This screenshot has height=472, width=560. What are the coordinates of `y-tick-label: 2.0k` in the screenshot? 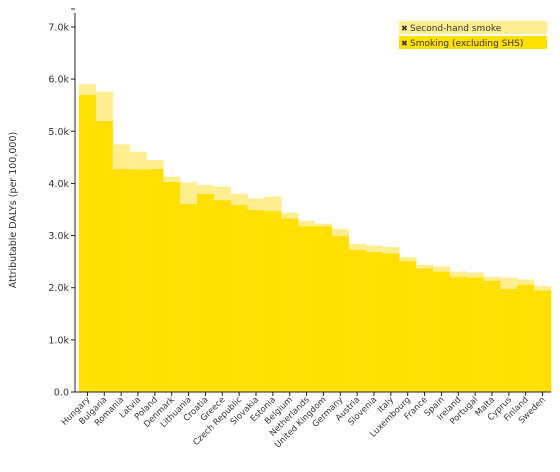 It's located at (58, 288).